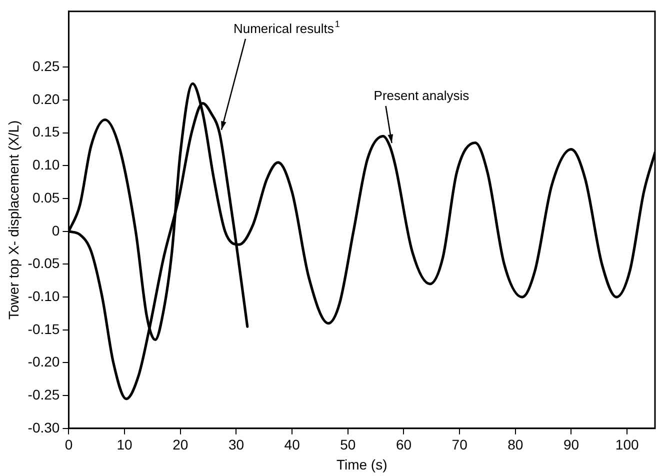 The width and height of the screenshot is (657, 476). I want to click on x-tick-label: 60, so click(404, 444).